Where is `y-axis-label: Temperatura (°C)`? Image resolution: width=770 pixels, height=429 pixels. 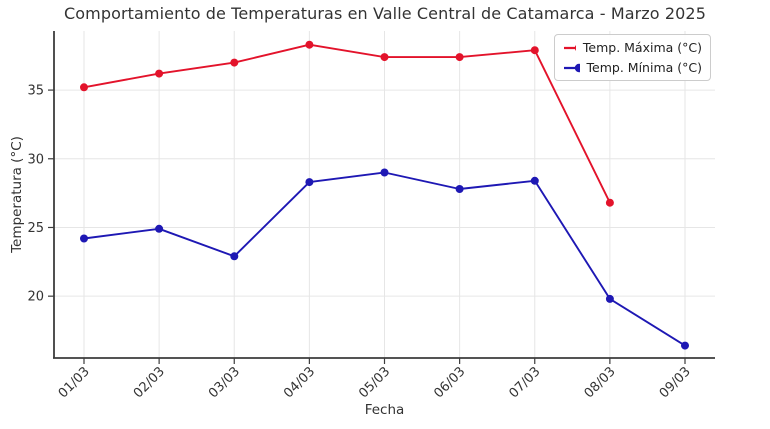 y-axis-label: Temperatura (°C) is located at coordinates (17, 195).